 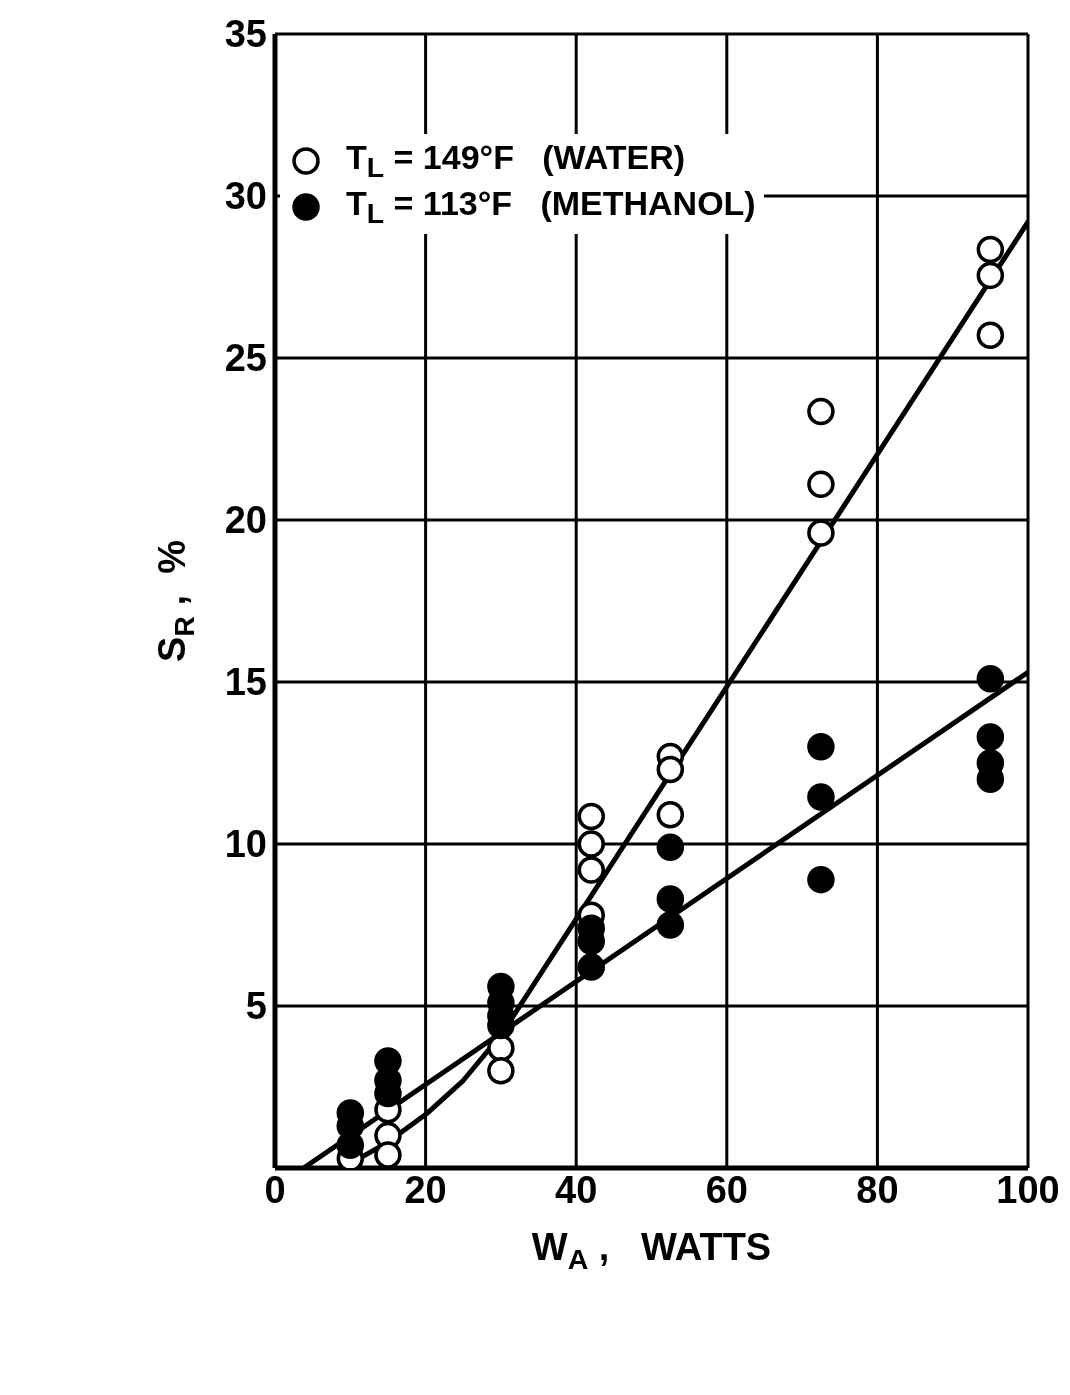 I want to click on x-tick-label: 80, so click(x=877, y=1189).